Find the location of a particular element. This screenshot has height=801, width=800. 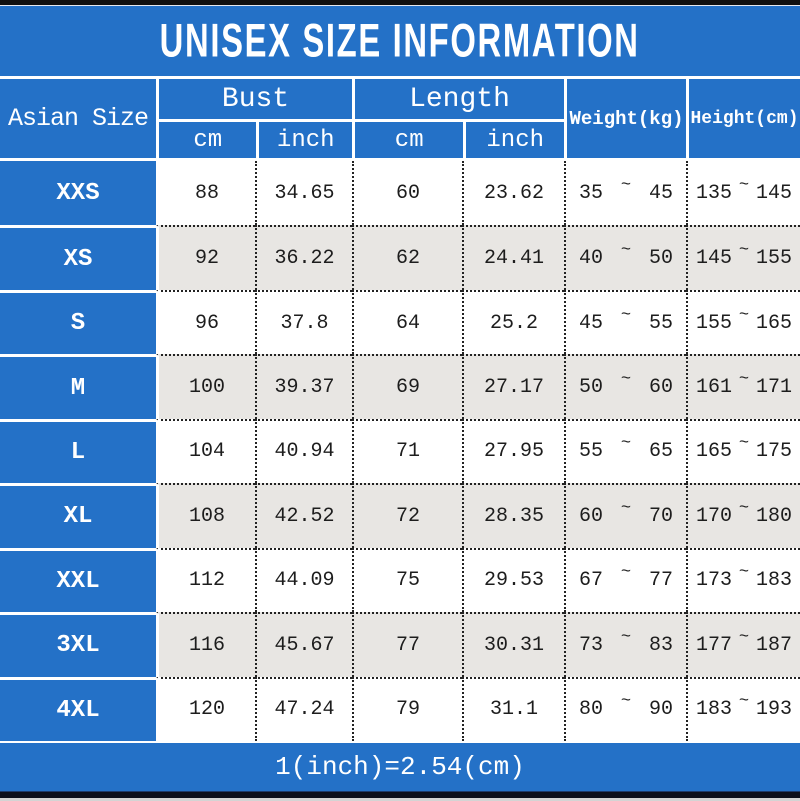

bust-inch-cell: 45.67 is located at coordinates (303, 644).